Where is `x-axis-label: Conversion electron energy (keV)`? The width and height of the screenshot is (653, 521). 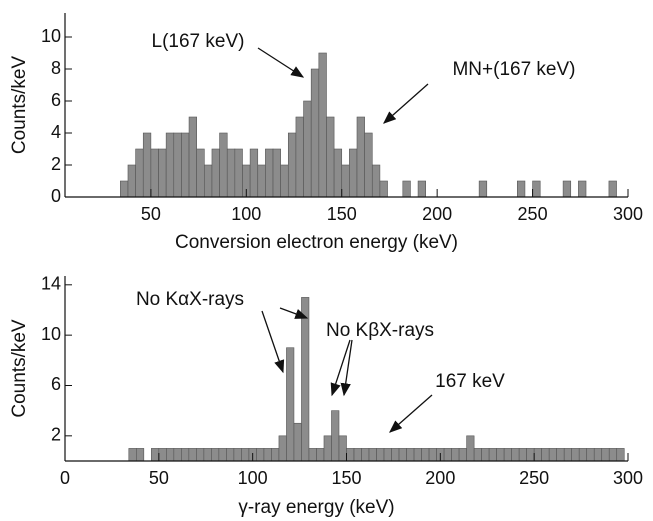 x-axis-label: Conversion electron energy (keV) is located at coordinates (316, 242).